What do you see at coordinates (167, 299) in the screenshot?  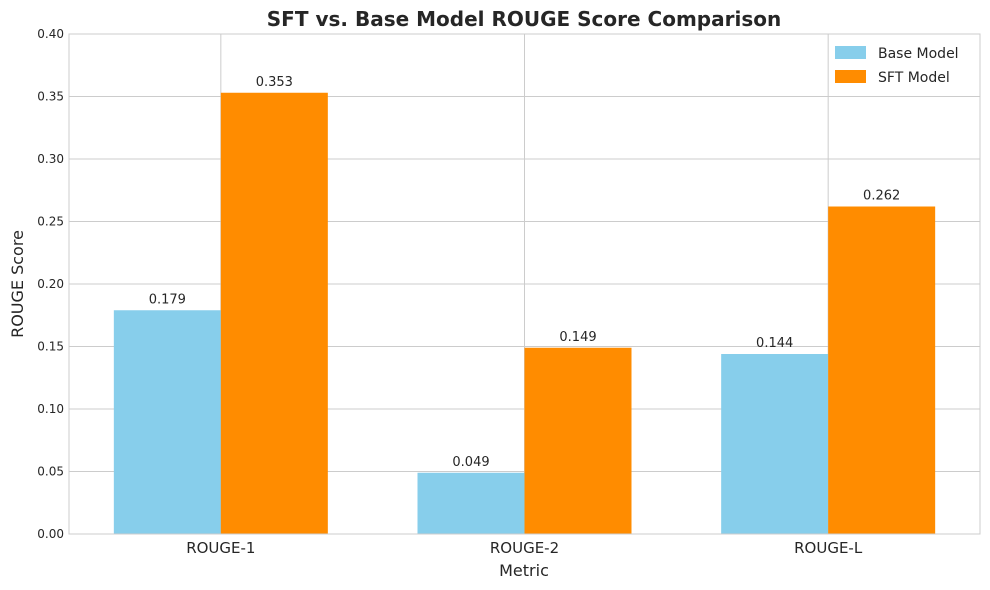 I see `bar-value-label: 0.179` at bounding box center [167, 299].